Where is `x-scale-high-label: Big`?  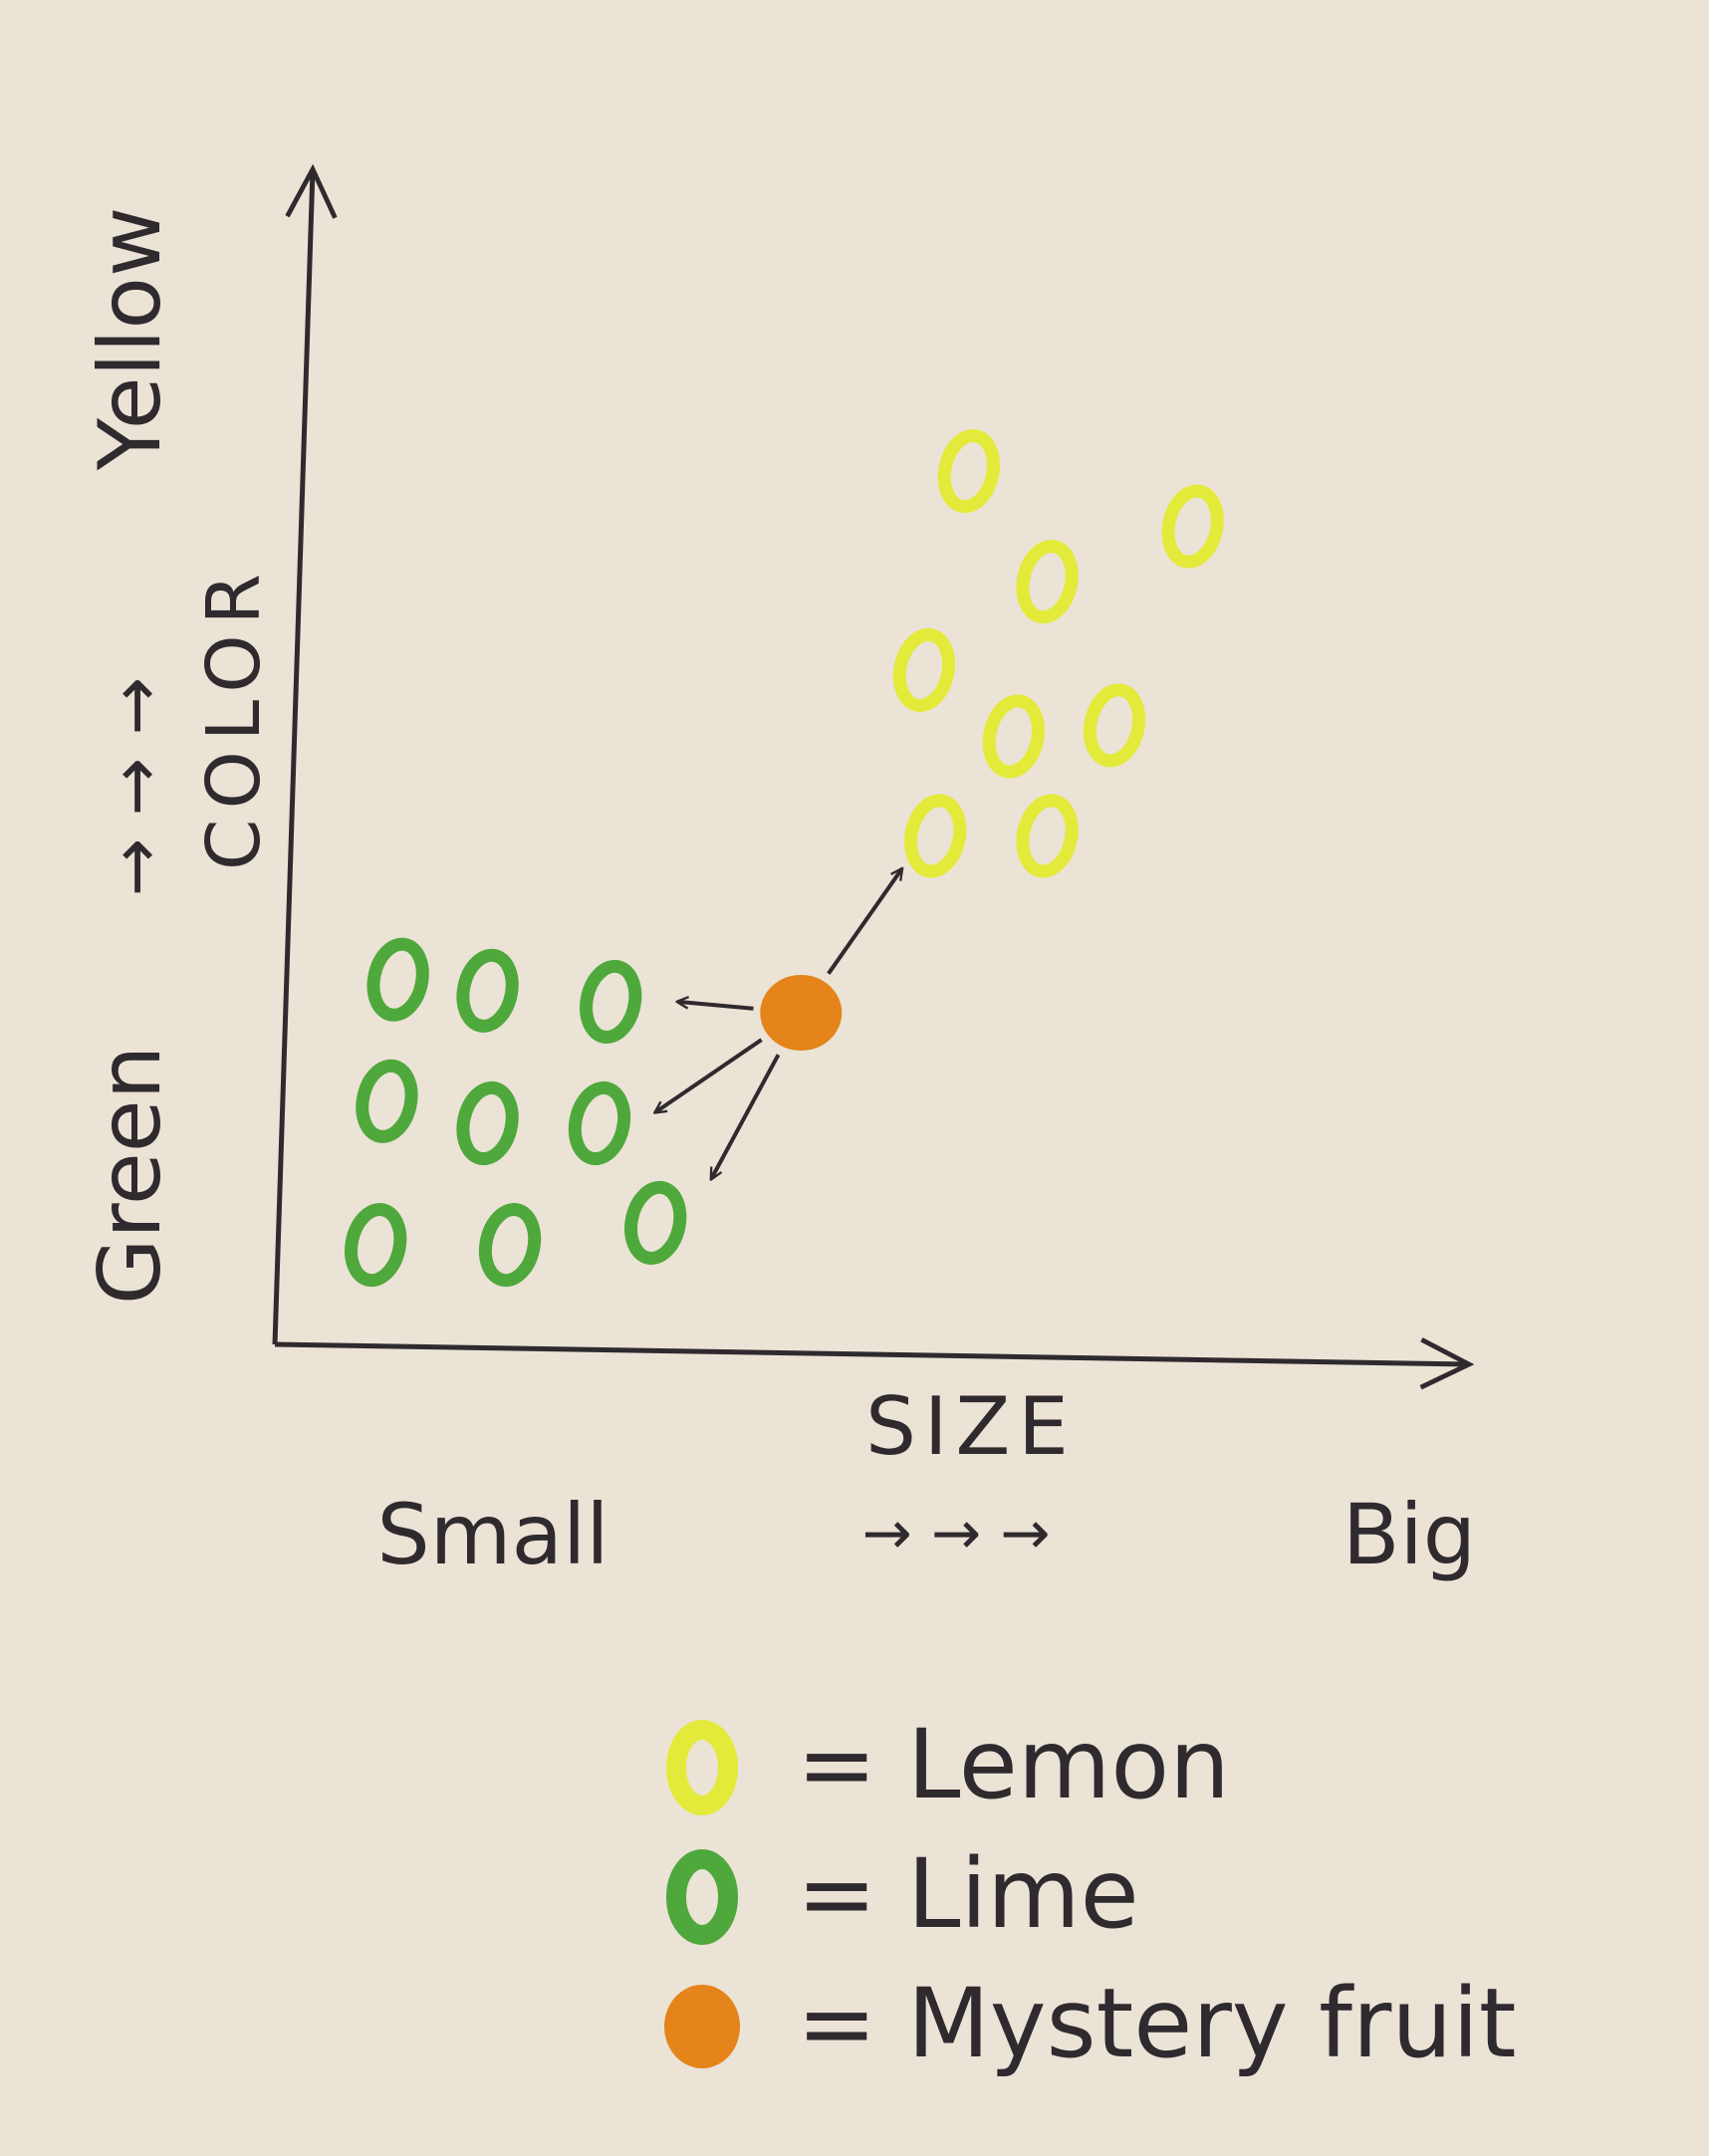
x-scale-high-label: Big is located at coordinates (1410, 1534).